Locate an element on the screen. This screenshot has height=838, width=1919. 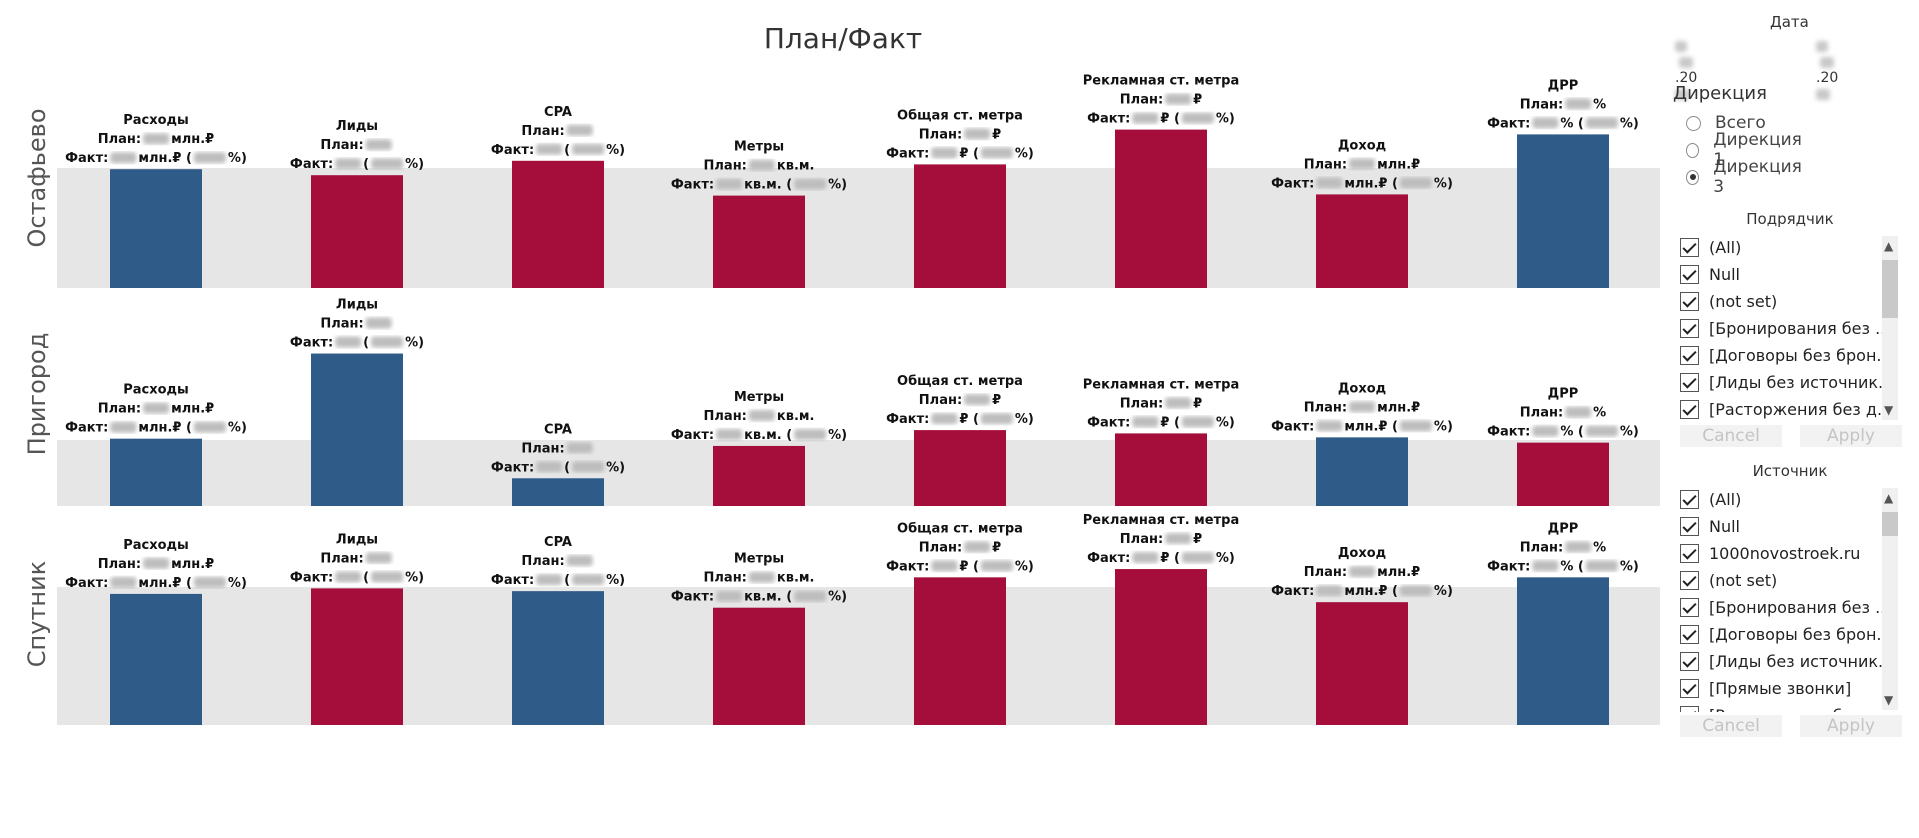
plan-value-blur is located at coordinates (977, 400).